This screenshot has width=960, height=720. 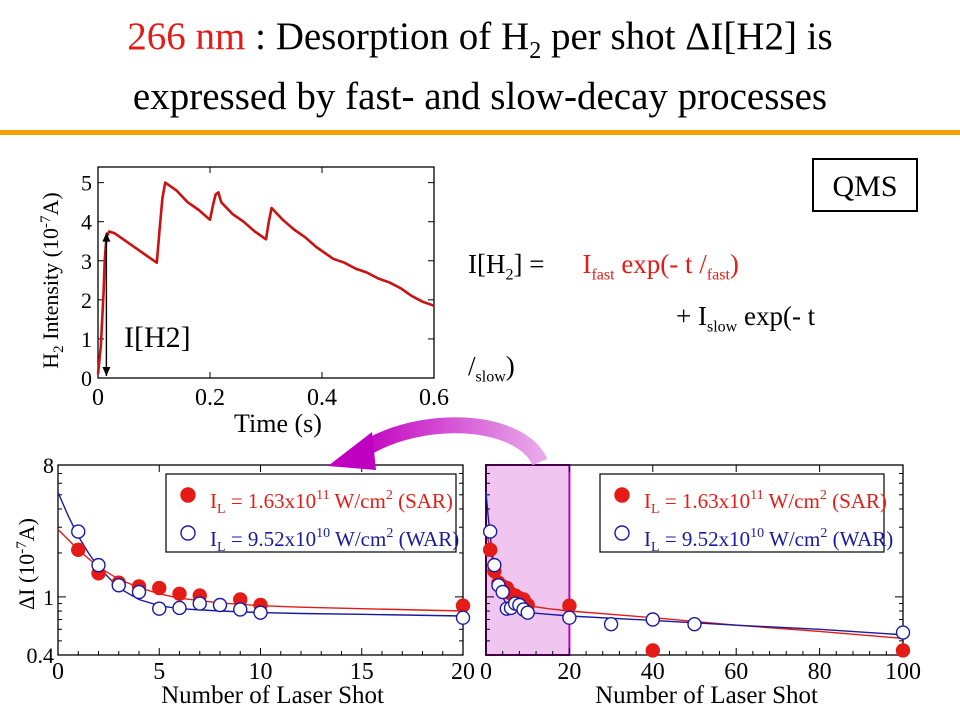 I want to click on x-tick-label: 20, so click(x=463, y=672).